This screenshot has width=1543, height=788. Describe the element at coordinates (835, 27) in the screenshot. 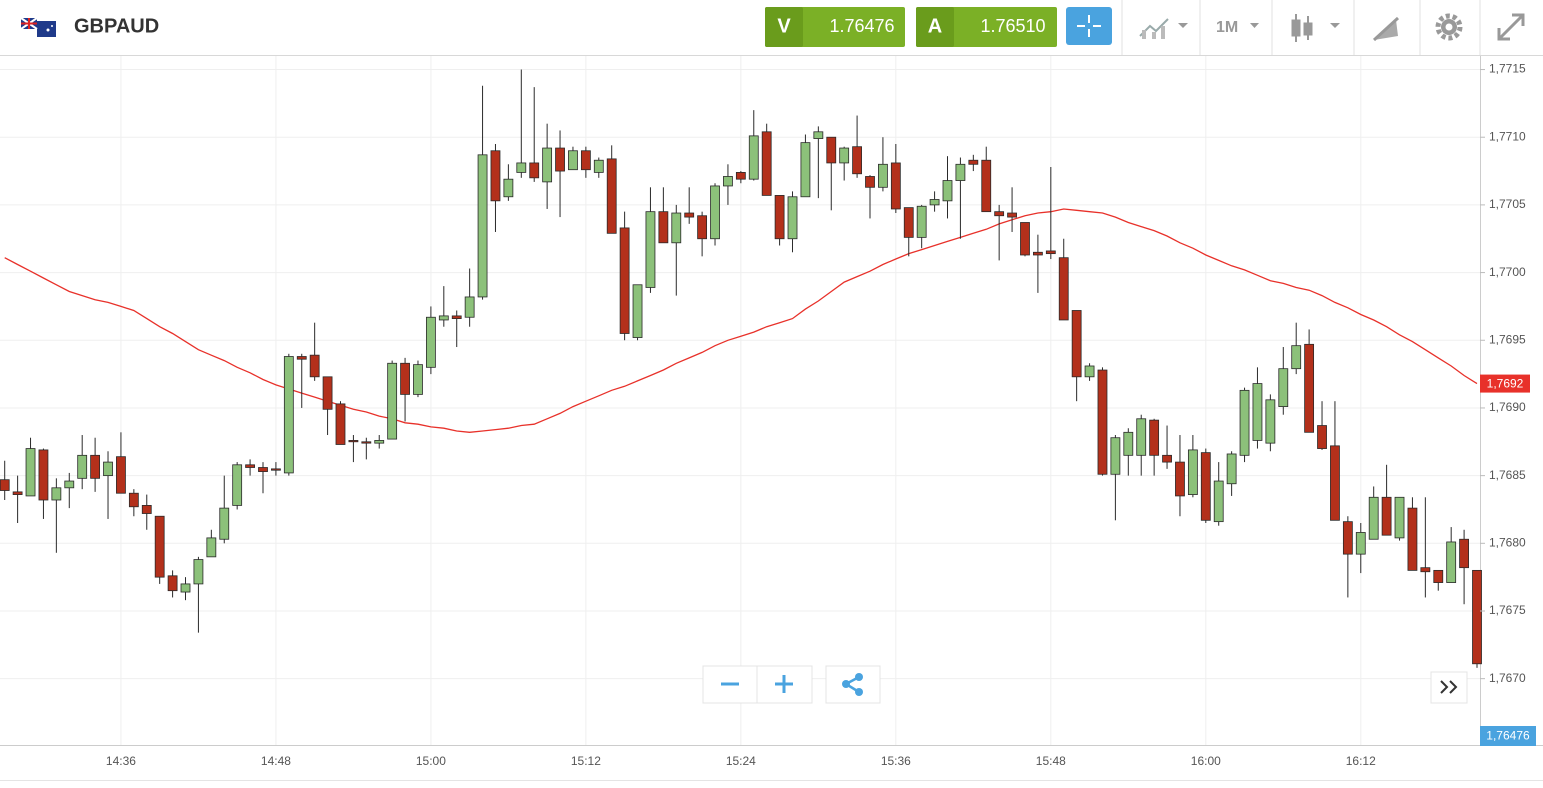

I see `sell-button: V 1.76476` at that location.